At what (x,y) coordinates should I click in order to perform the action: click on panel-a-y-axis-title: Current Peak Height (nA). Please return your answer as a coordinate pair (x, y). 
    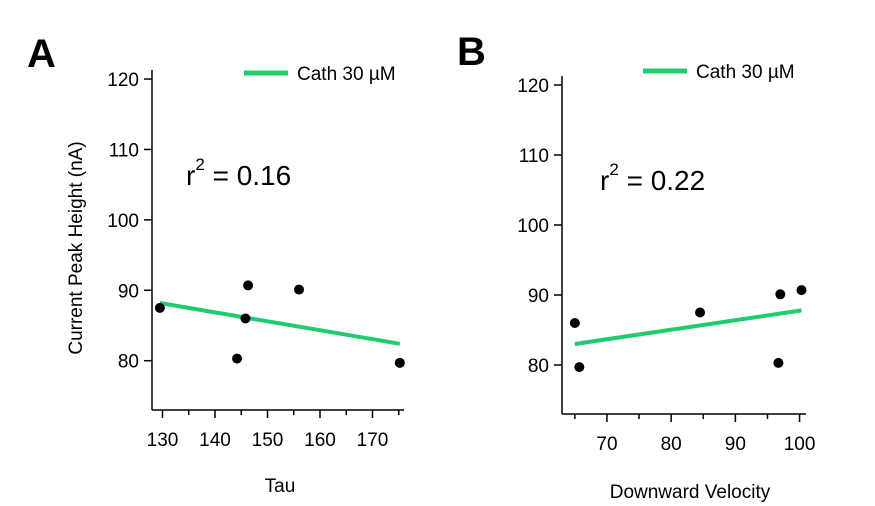
    Looking at the image, I should click on (76, 247).